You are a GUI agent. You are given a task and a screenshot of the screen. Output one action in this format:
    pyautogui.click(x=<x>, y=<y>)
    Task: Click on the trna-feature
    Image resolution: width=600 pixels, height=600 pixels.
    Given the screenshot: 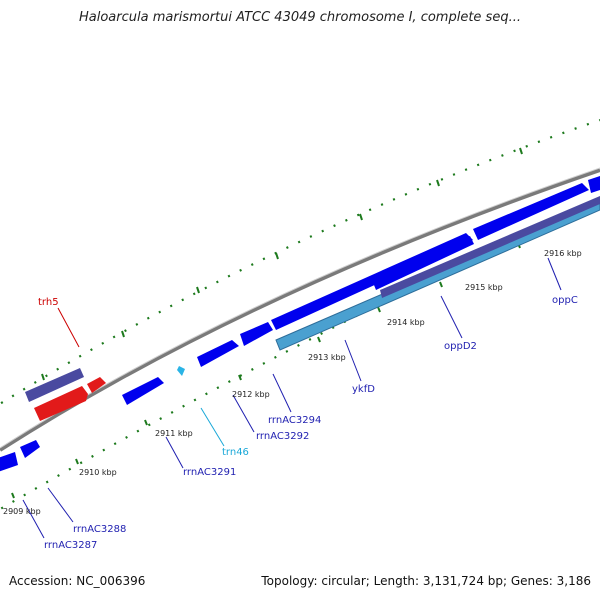 What is the action you would take?
    pyautogui.click(x=181, y=371)
    